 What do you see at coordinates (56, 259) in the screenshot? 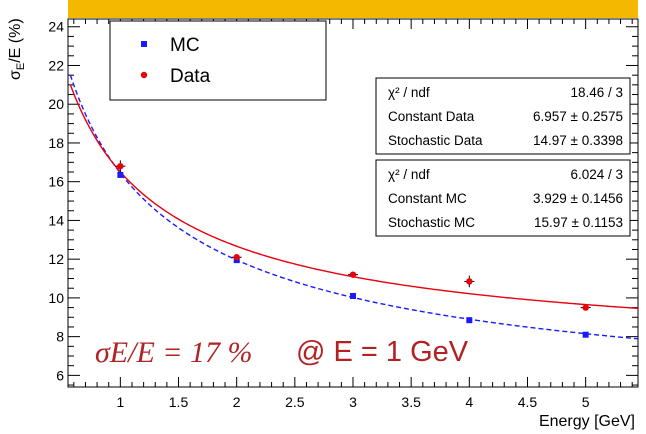
I see `y-tick-label-3: 12` at bounding box center [56, 259].